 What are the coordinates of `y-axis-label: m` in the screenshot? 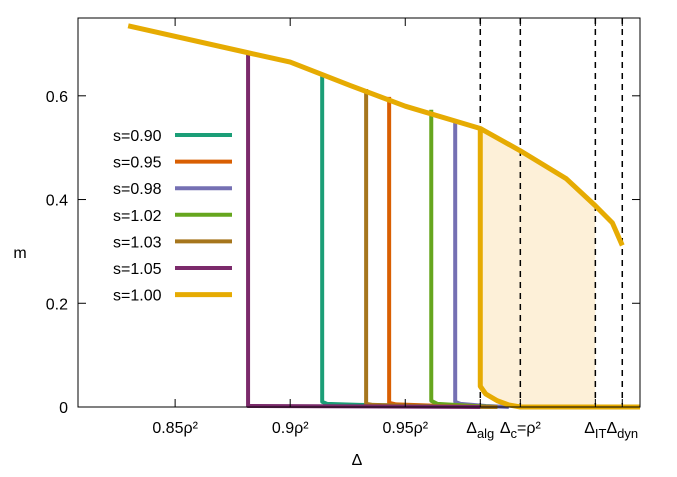 It's located at (19, 253).